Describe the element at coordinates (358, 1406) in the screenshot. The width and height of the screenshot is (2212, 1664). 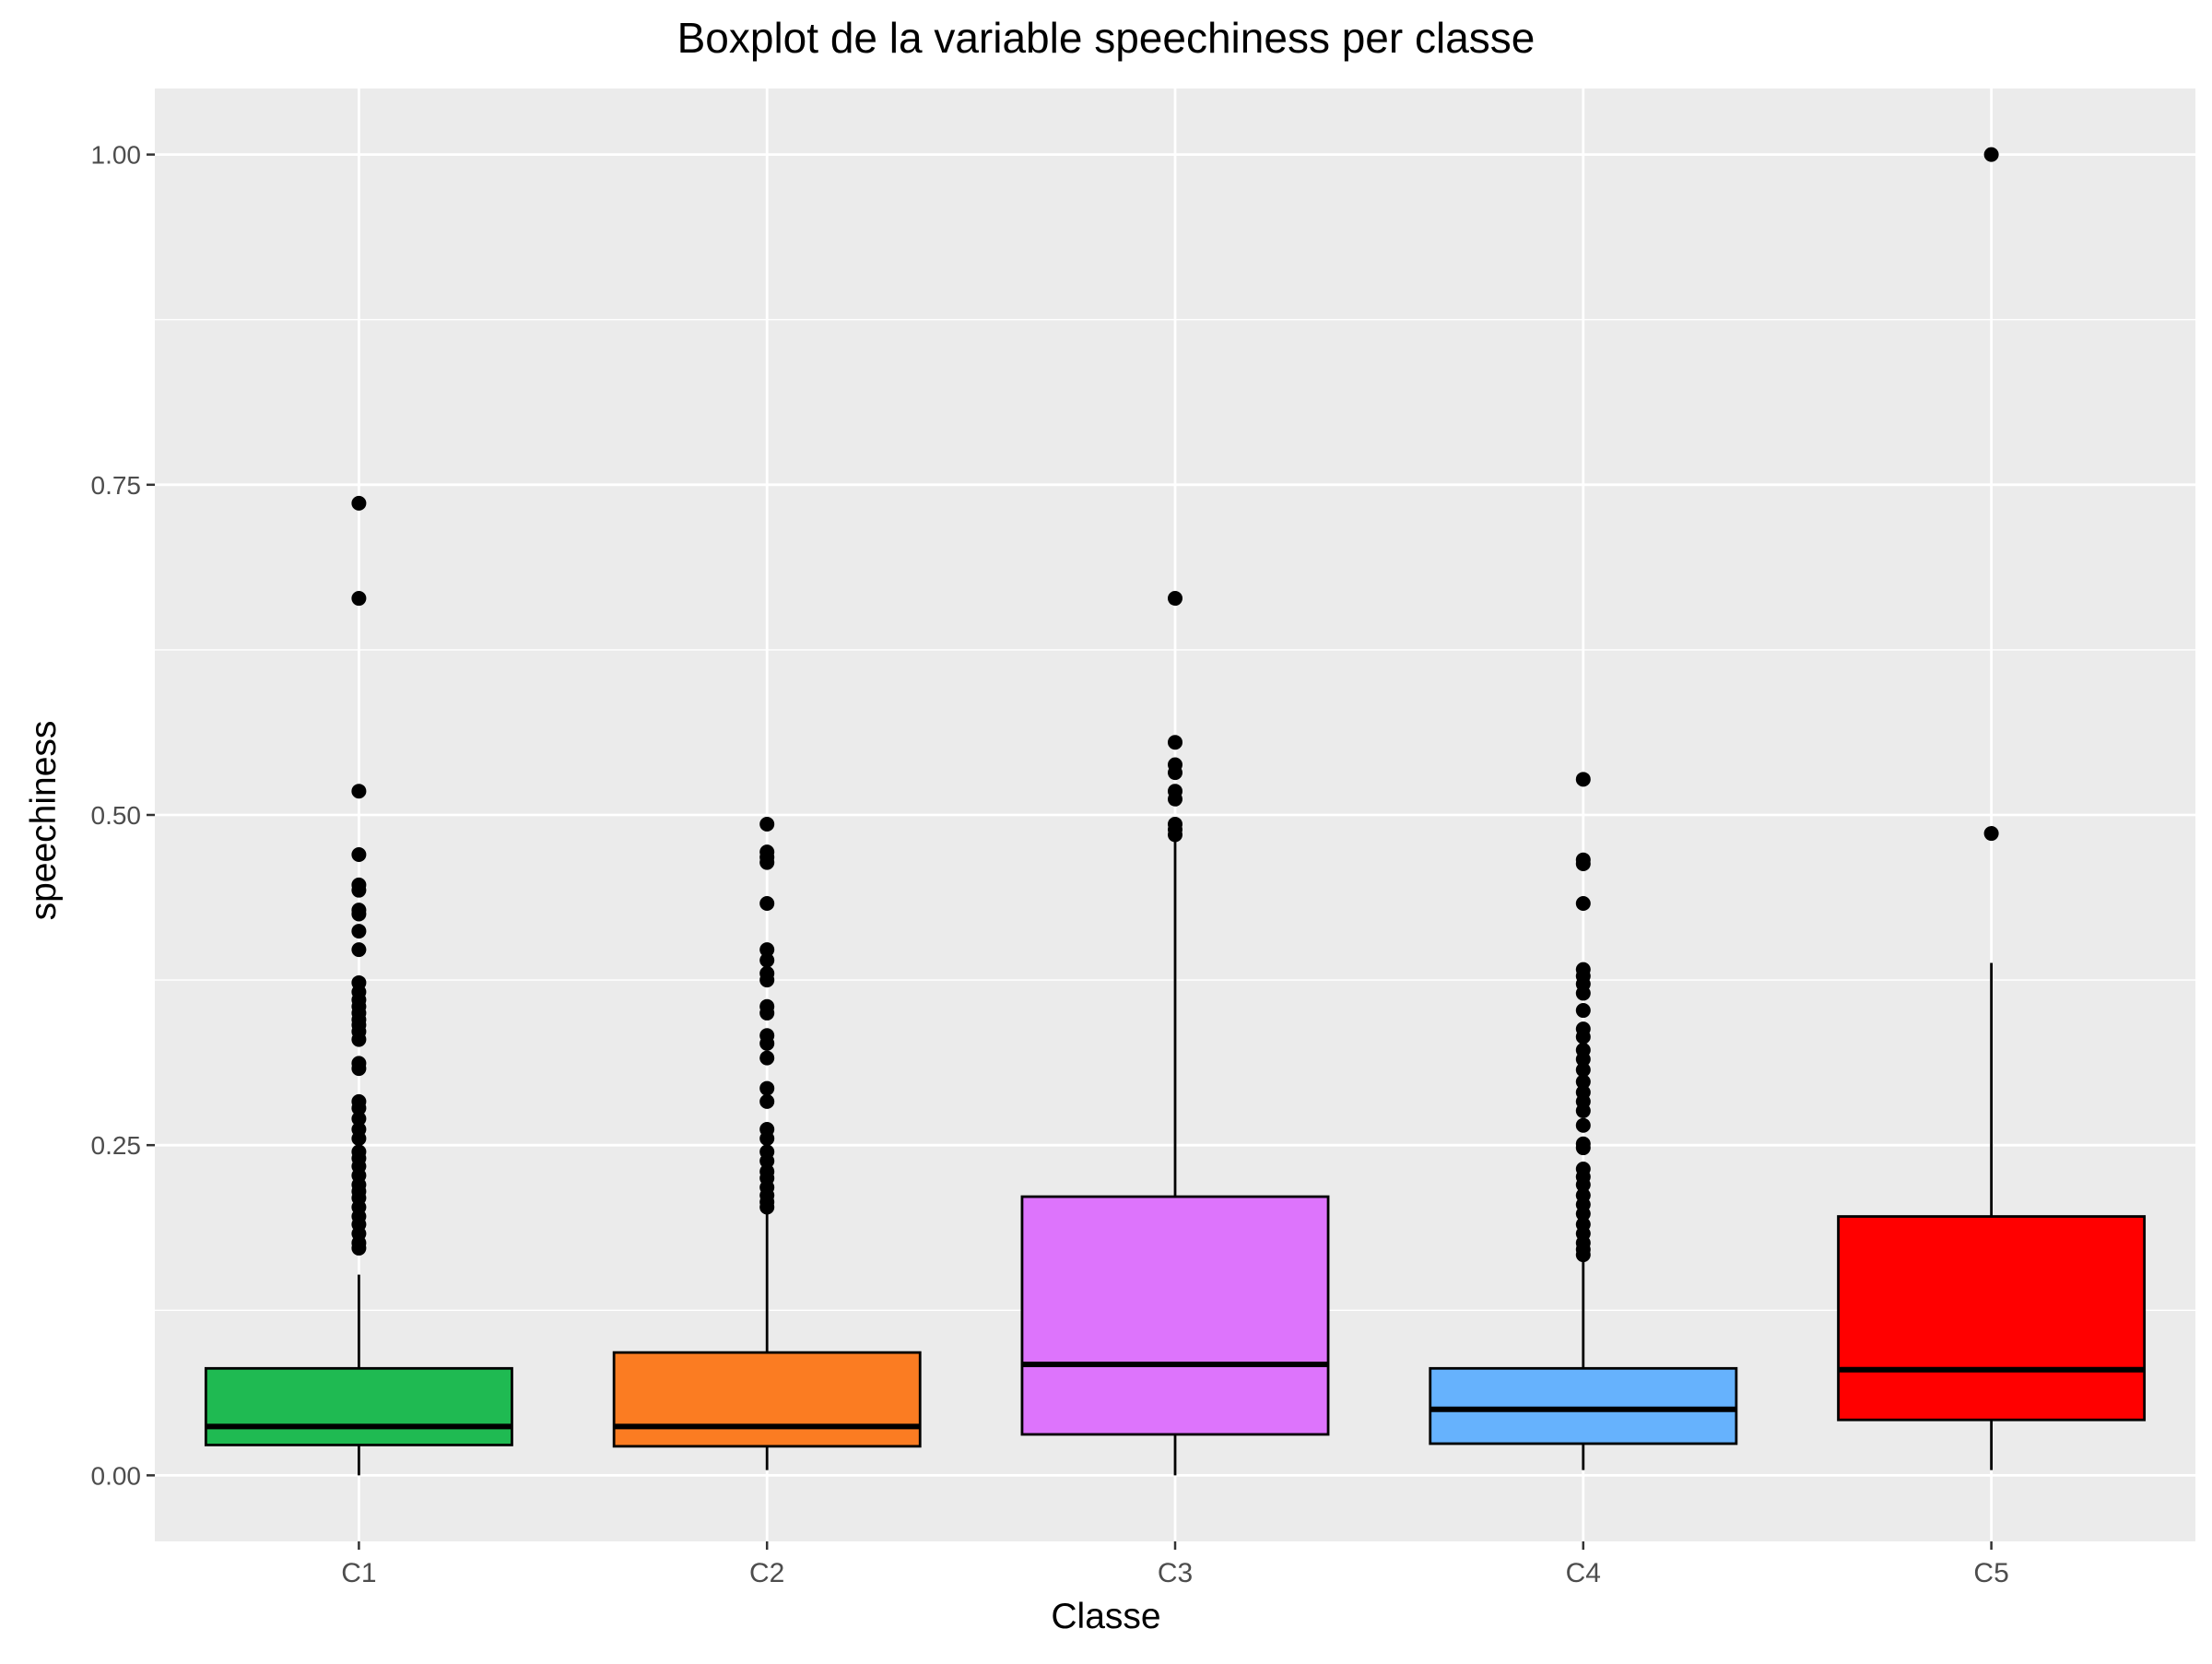
I see `box-c1` at that location.